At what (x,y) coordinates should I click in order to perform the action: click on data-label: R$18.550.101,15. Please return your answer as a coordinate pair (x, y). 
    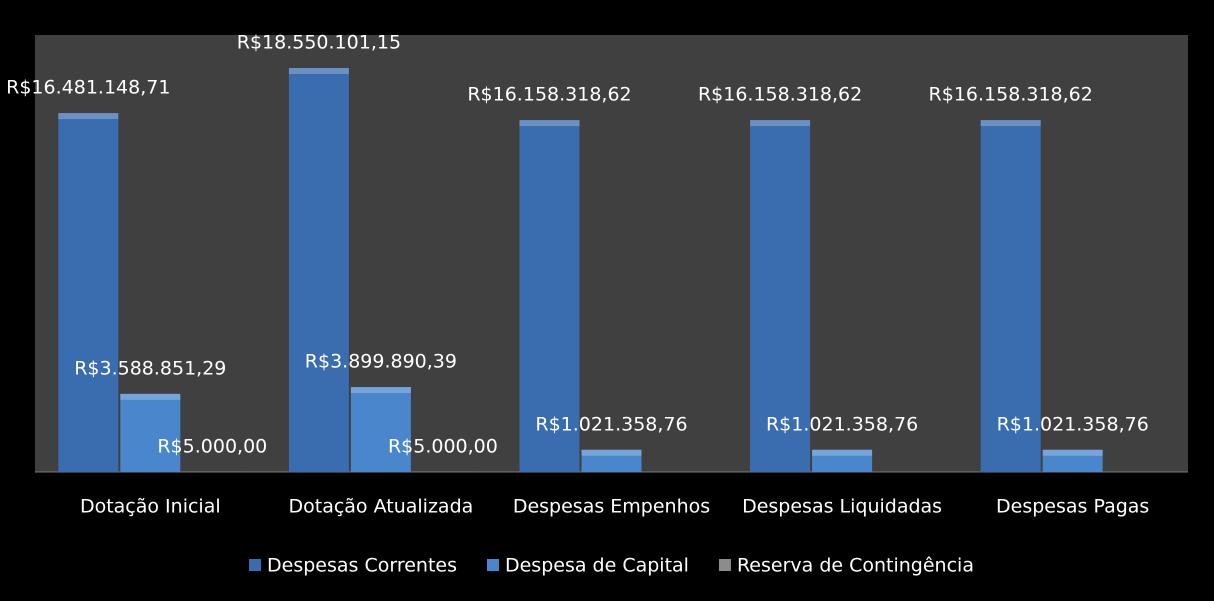
    Looking at the image, I should click on (319, 43).